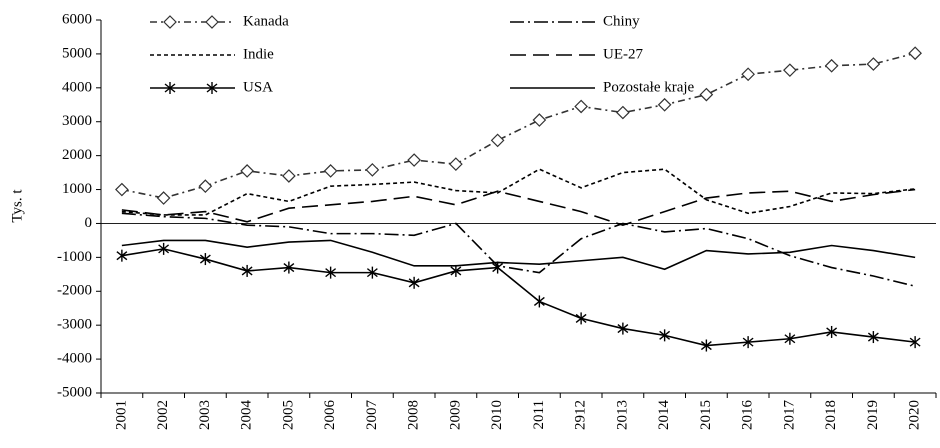  I want to click on y-tick-label: 3000, so click(77, 121).